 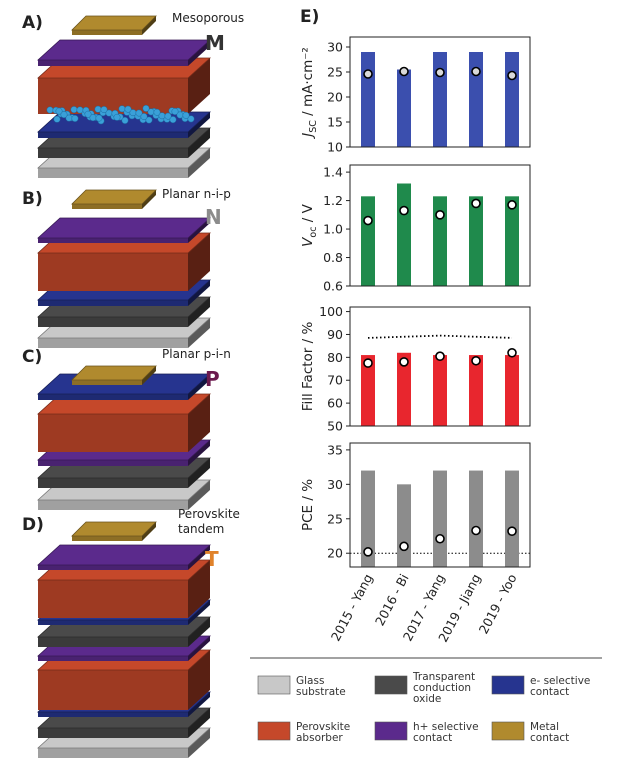 What do you see at coordinates (443, 677) in the screenshot?
I see `legend-label: Transparent` at bounding box center [443, 677].